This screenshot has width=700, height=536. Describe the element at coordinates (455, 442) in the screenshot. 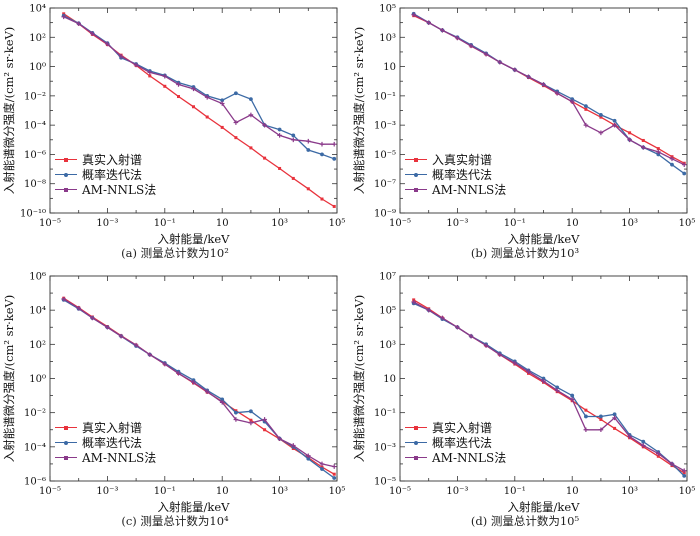

I see `legend-item-prob: 概率迭代法` at that location.